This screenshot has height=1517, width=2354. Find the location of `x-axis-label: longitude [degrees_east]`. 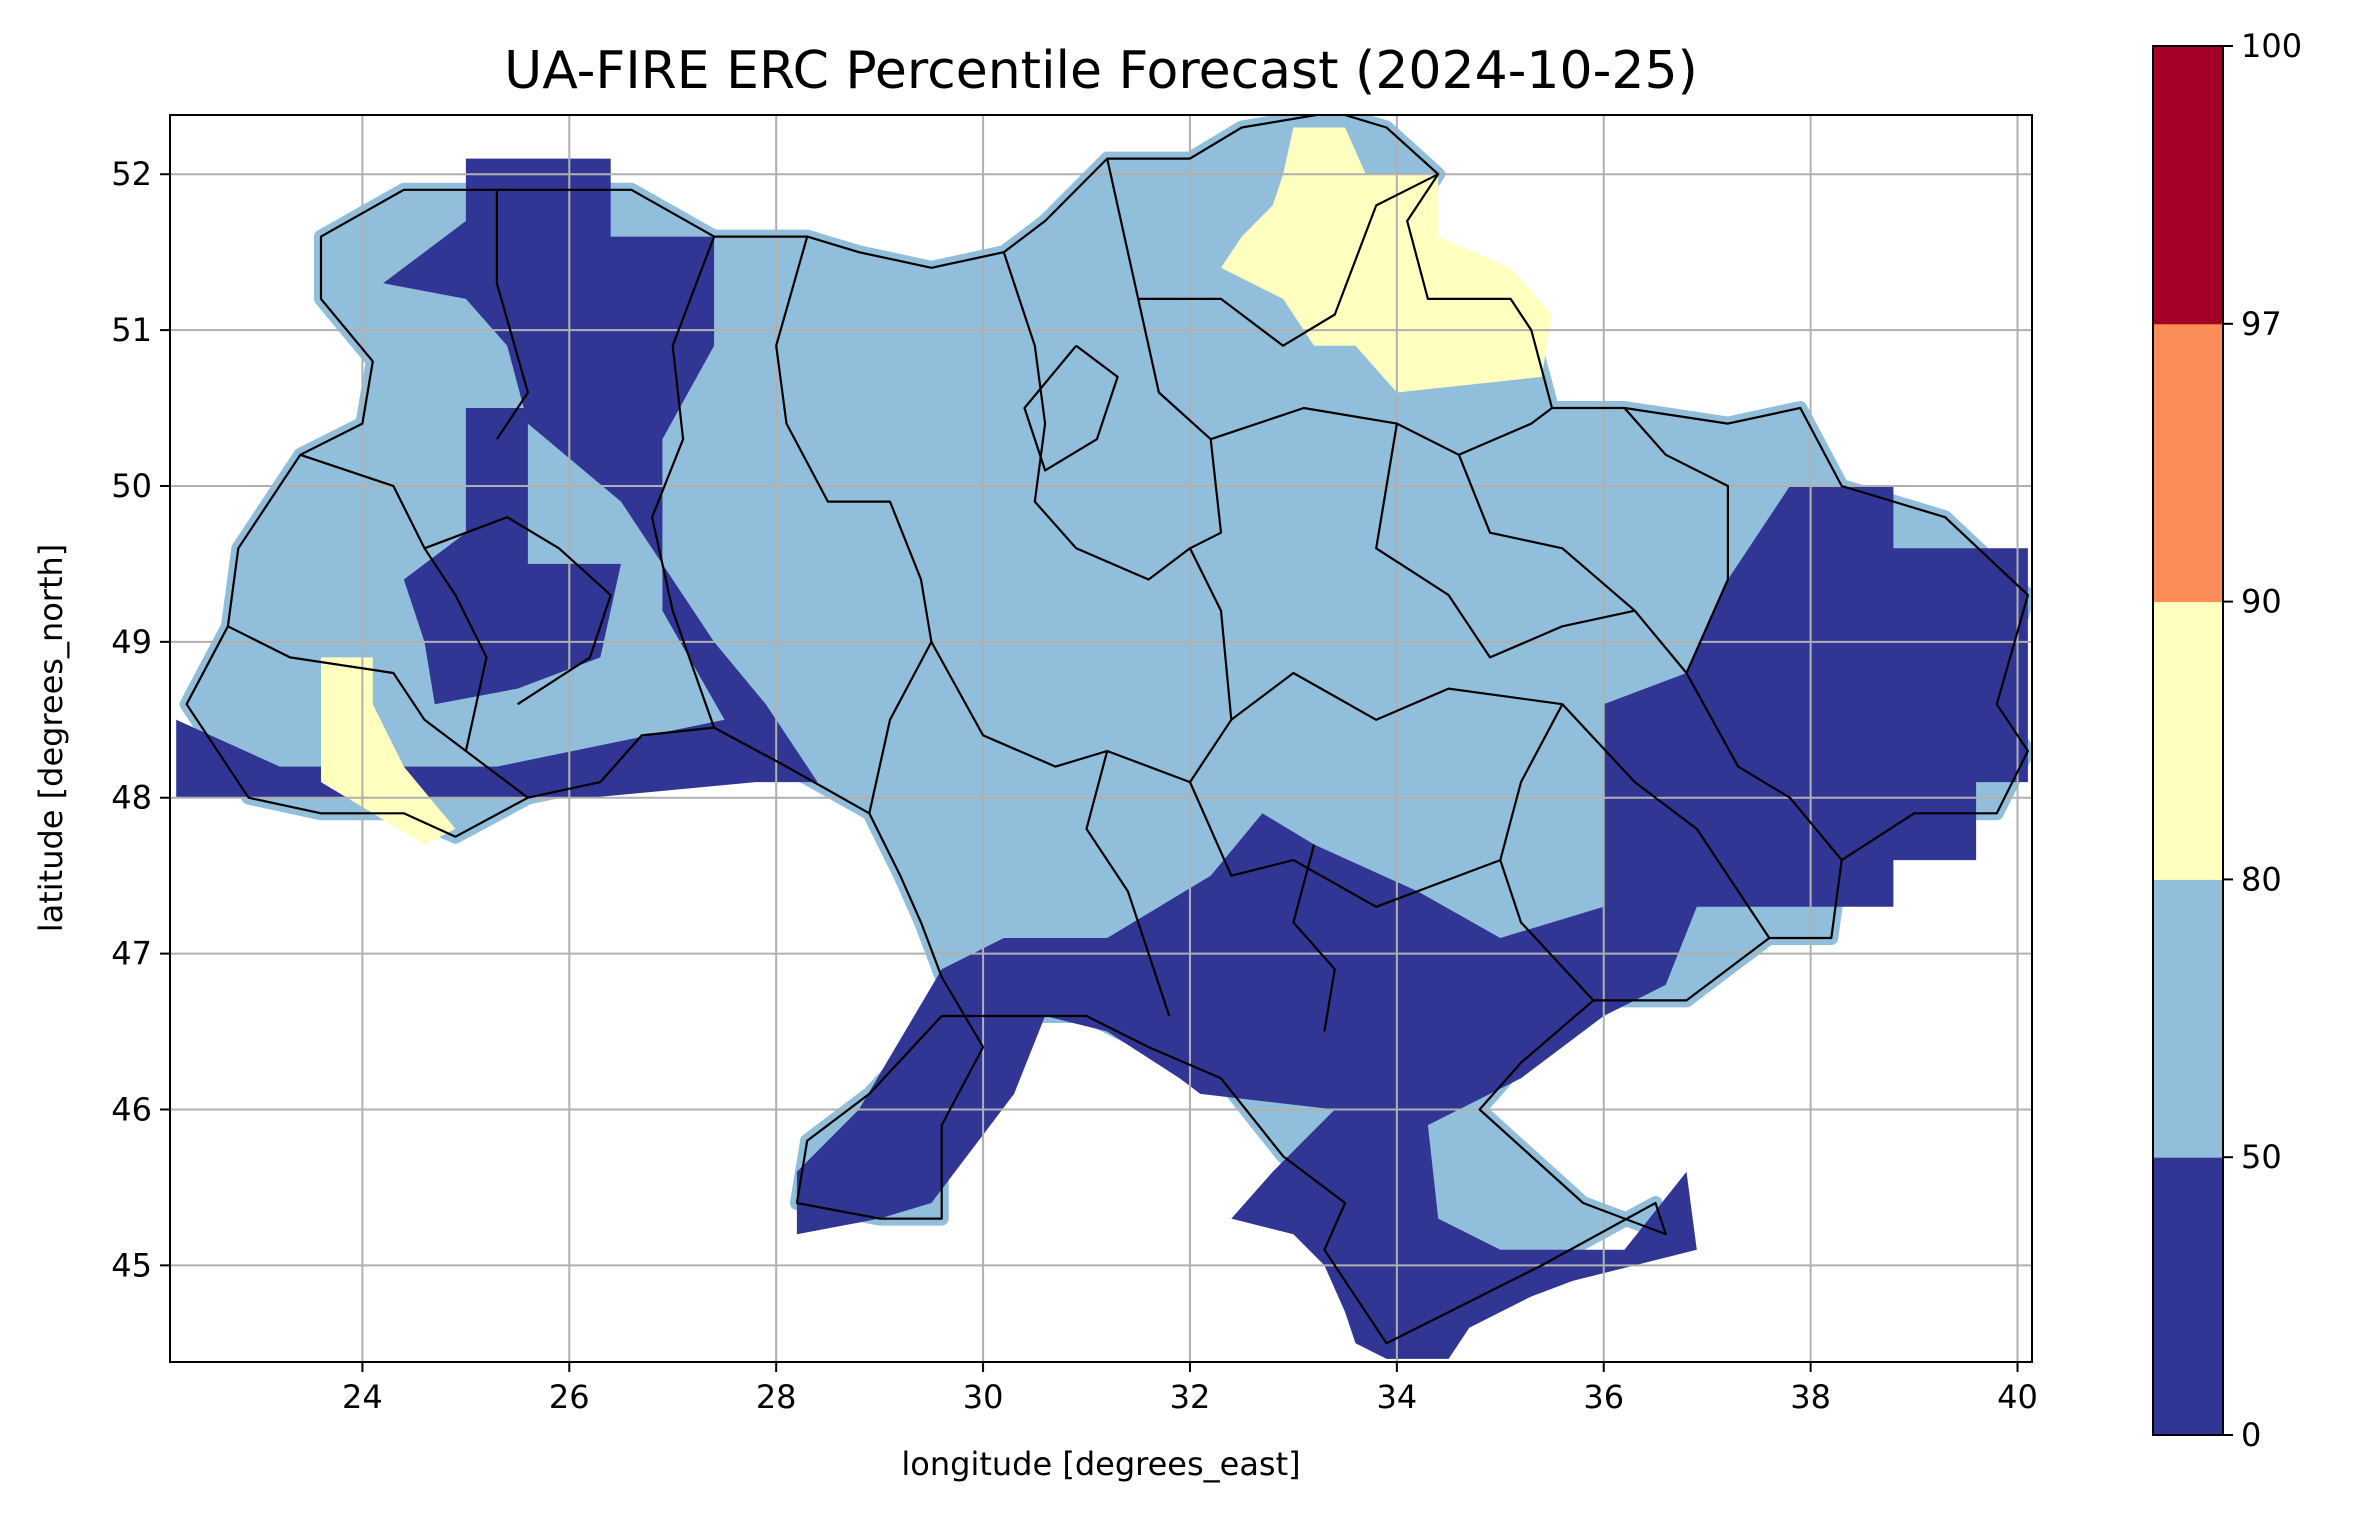

x-axis-label: longitude [degrees_east] is located at coordinates (1100, 1464).